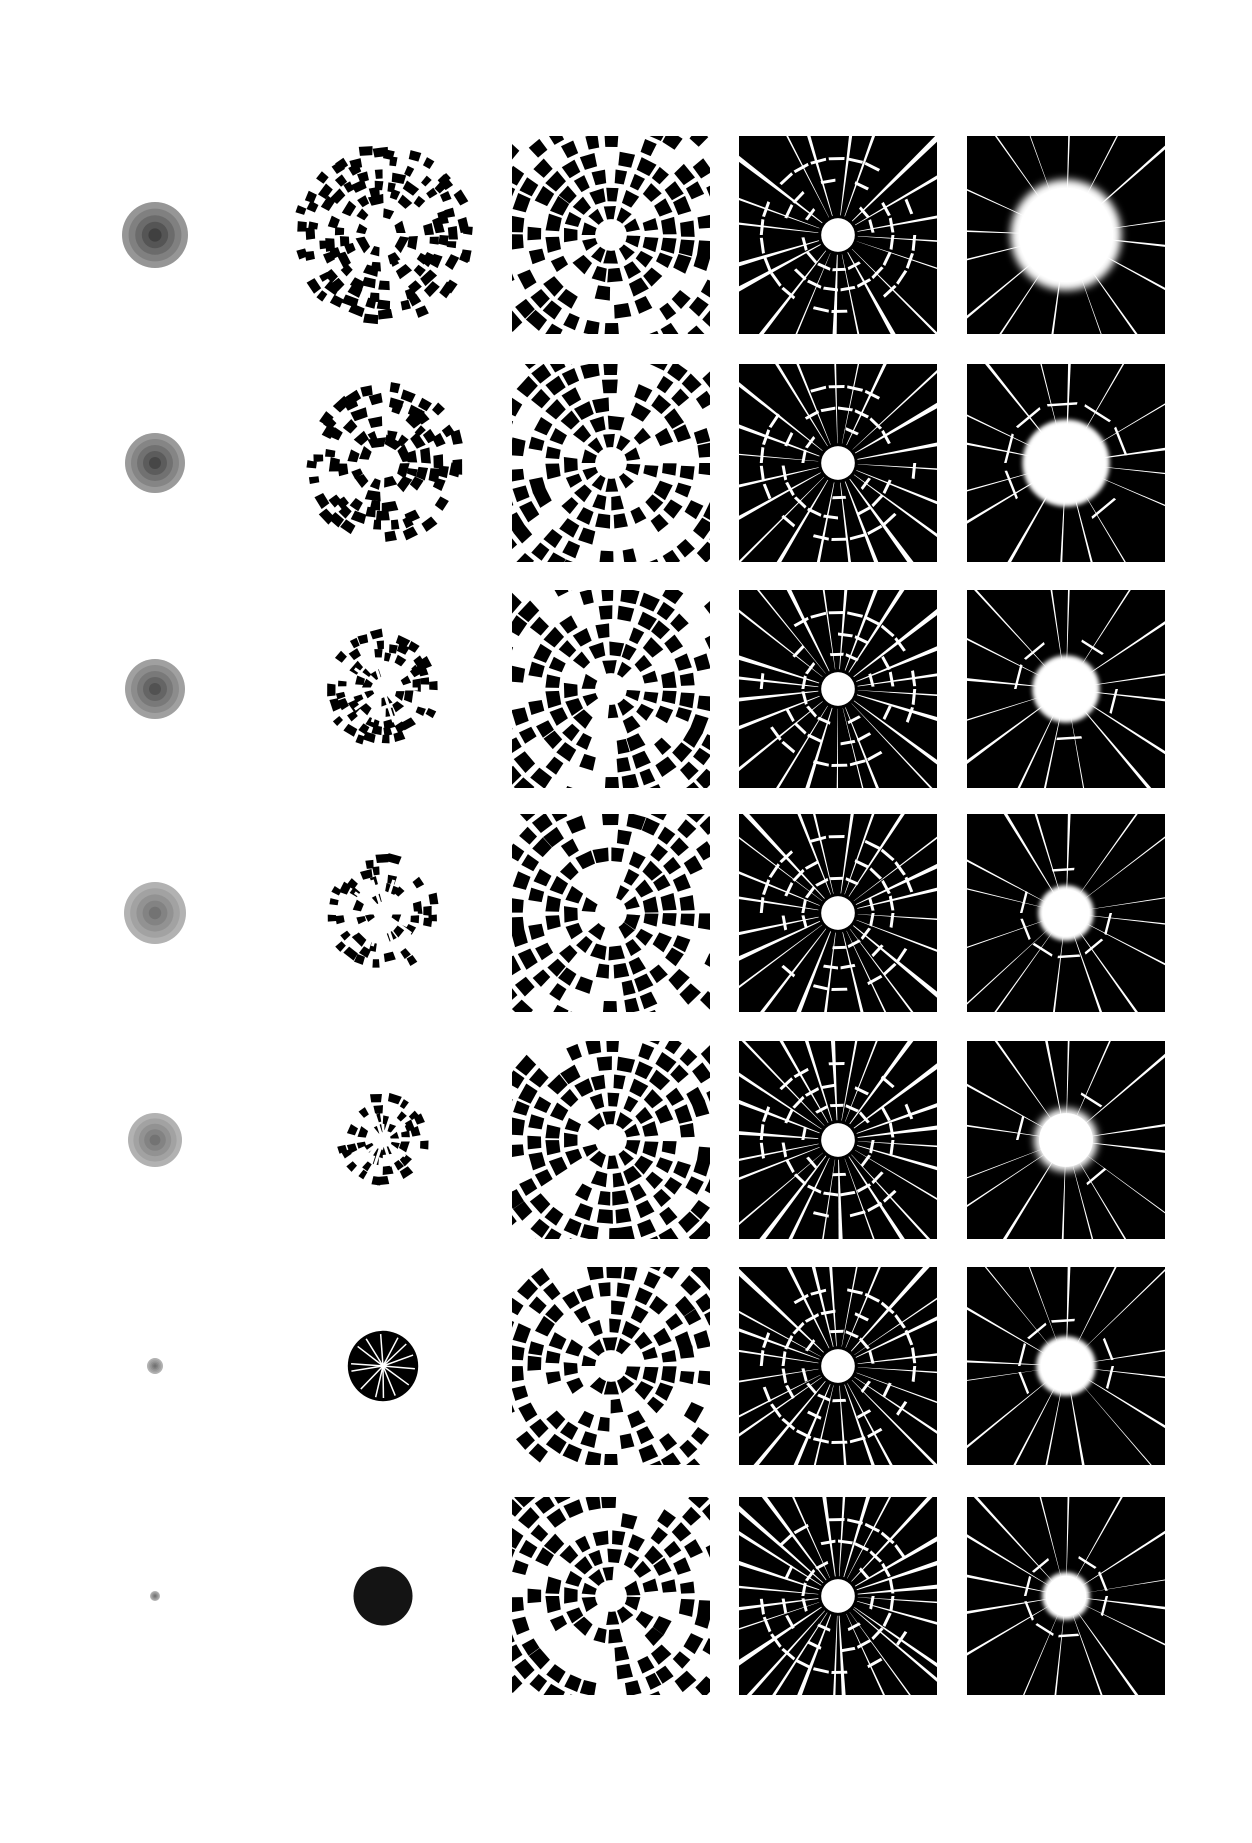 This screenshot has height=1843, width=1252. I want to click on shard-cluster-r2, so click(384, 462).